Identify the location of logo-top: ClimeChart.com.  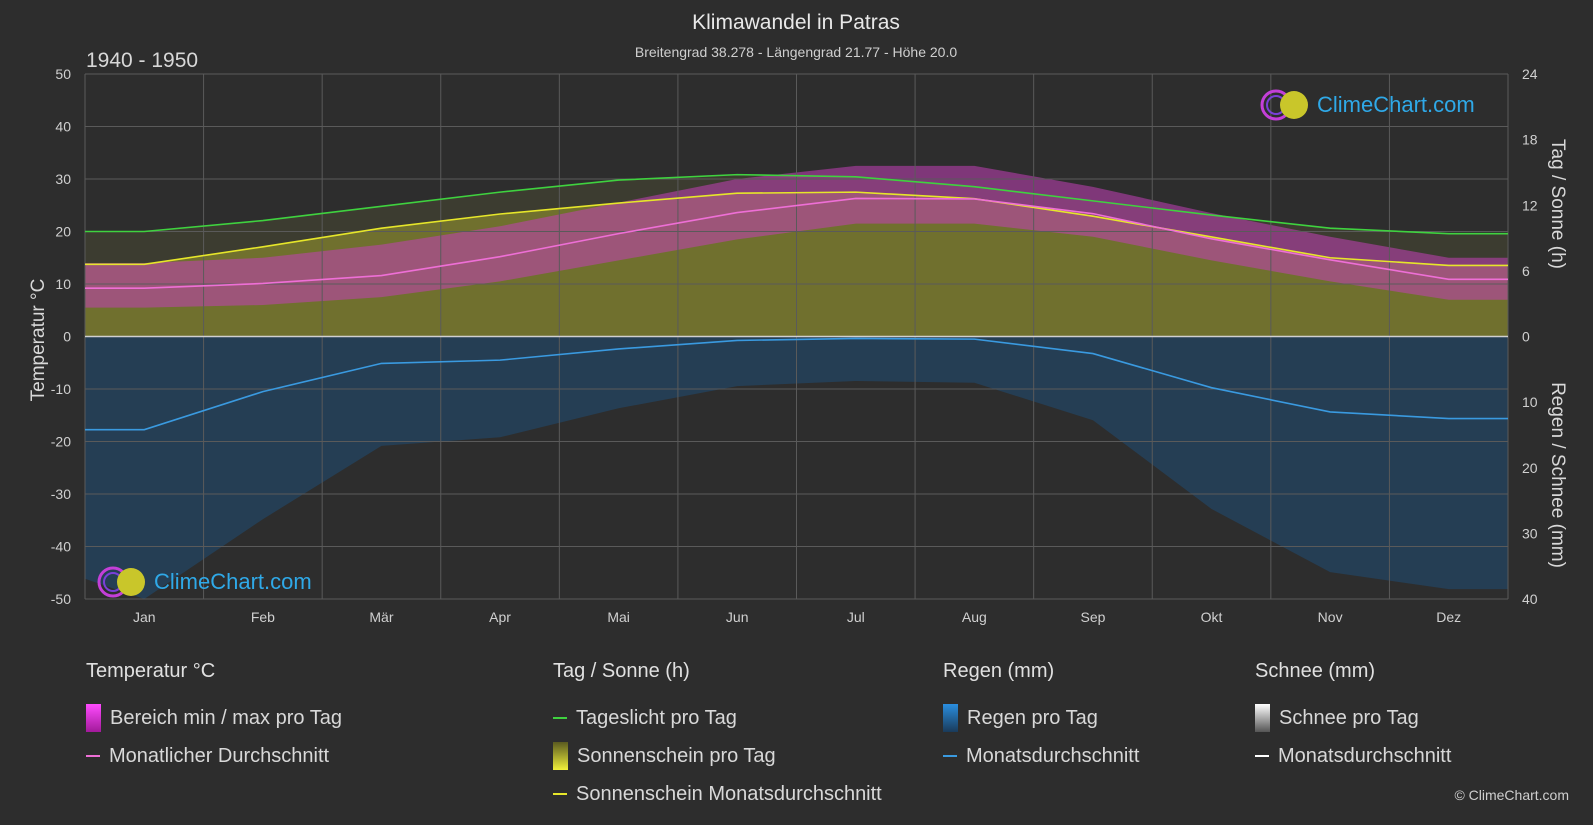
(1367, 105).